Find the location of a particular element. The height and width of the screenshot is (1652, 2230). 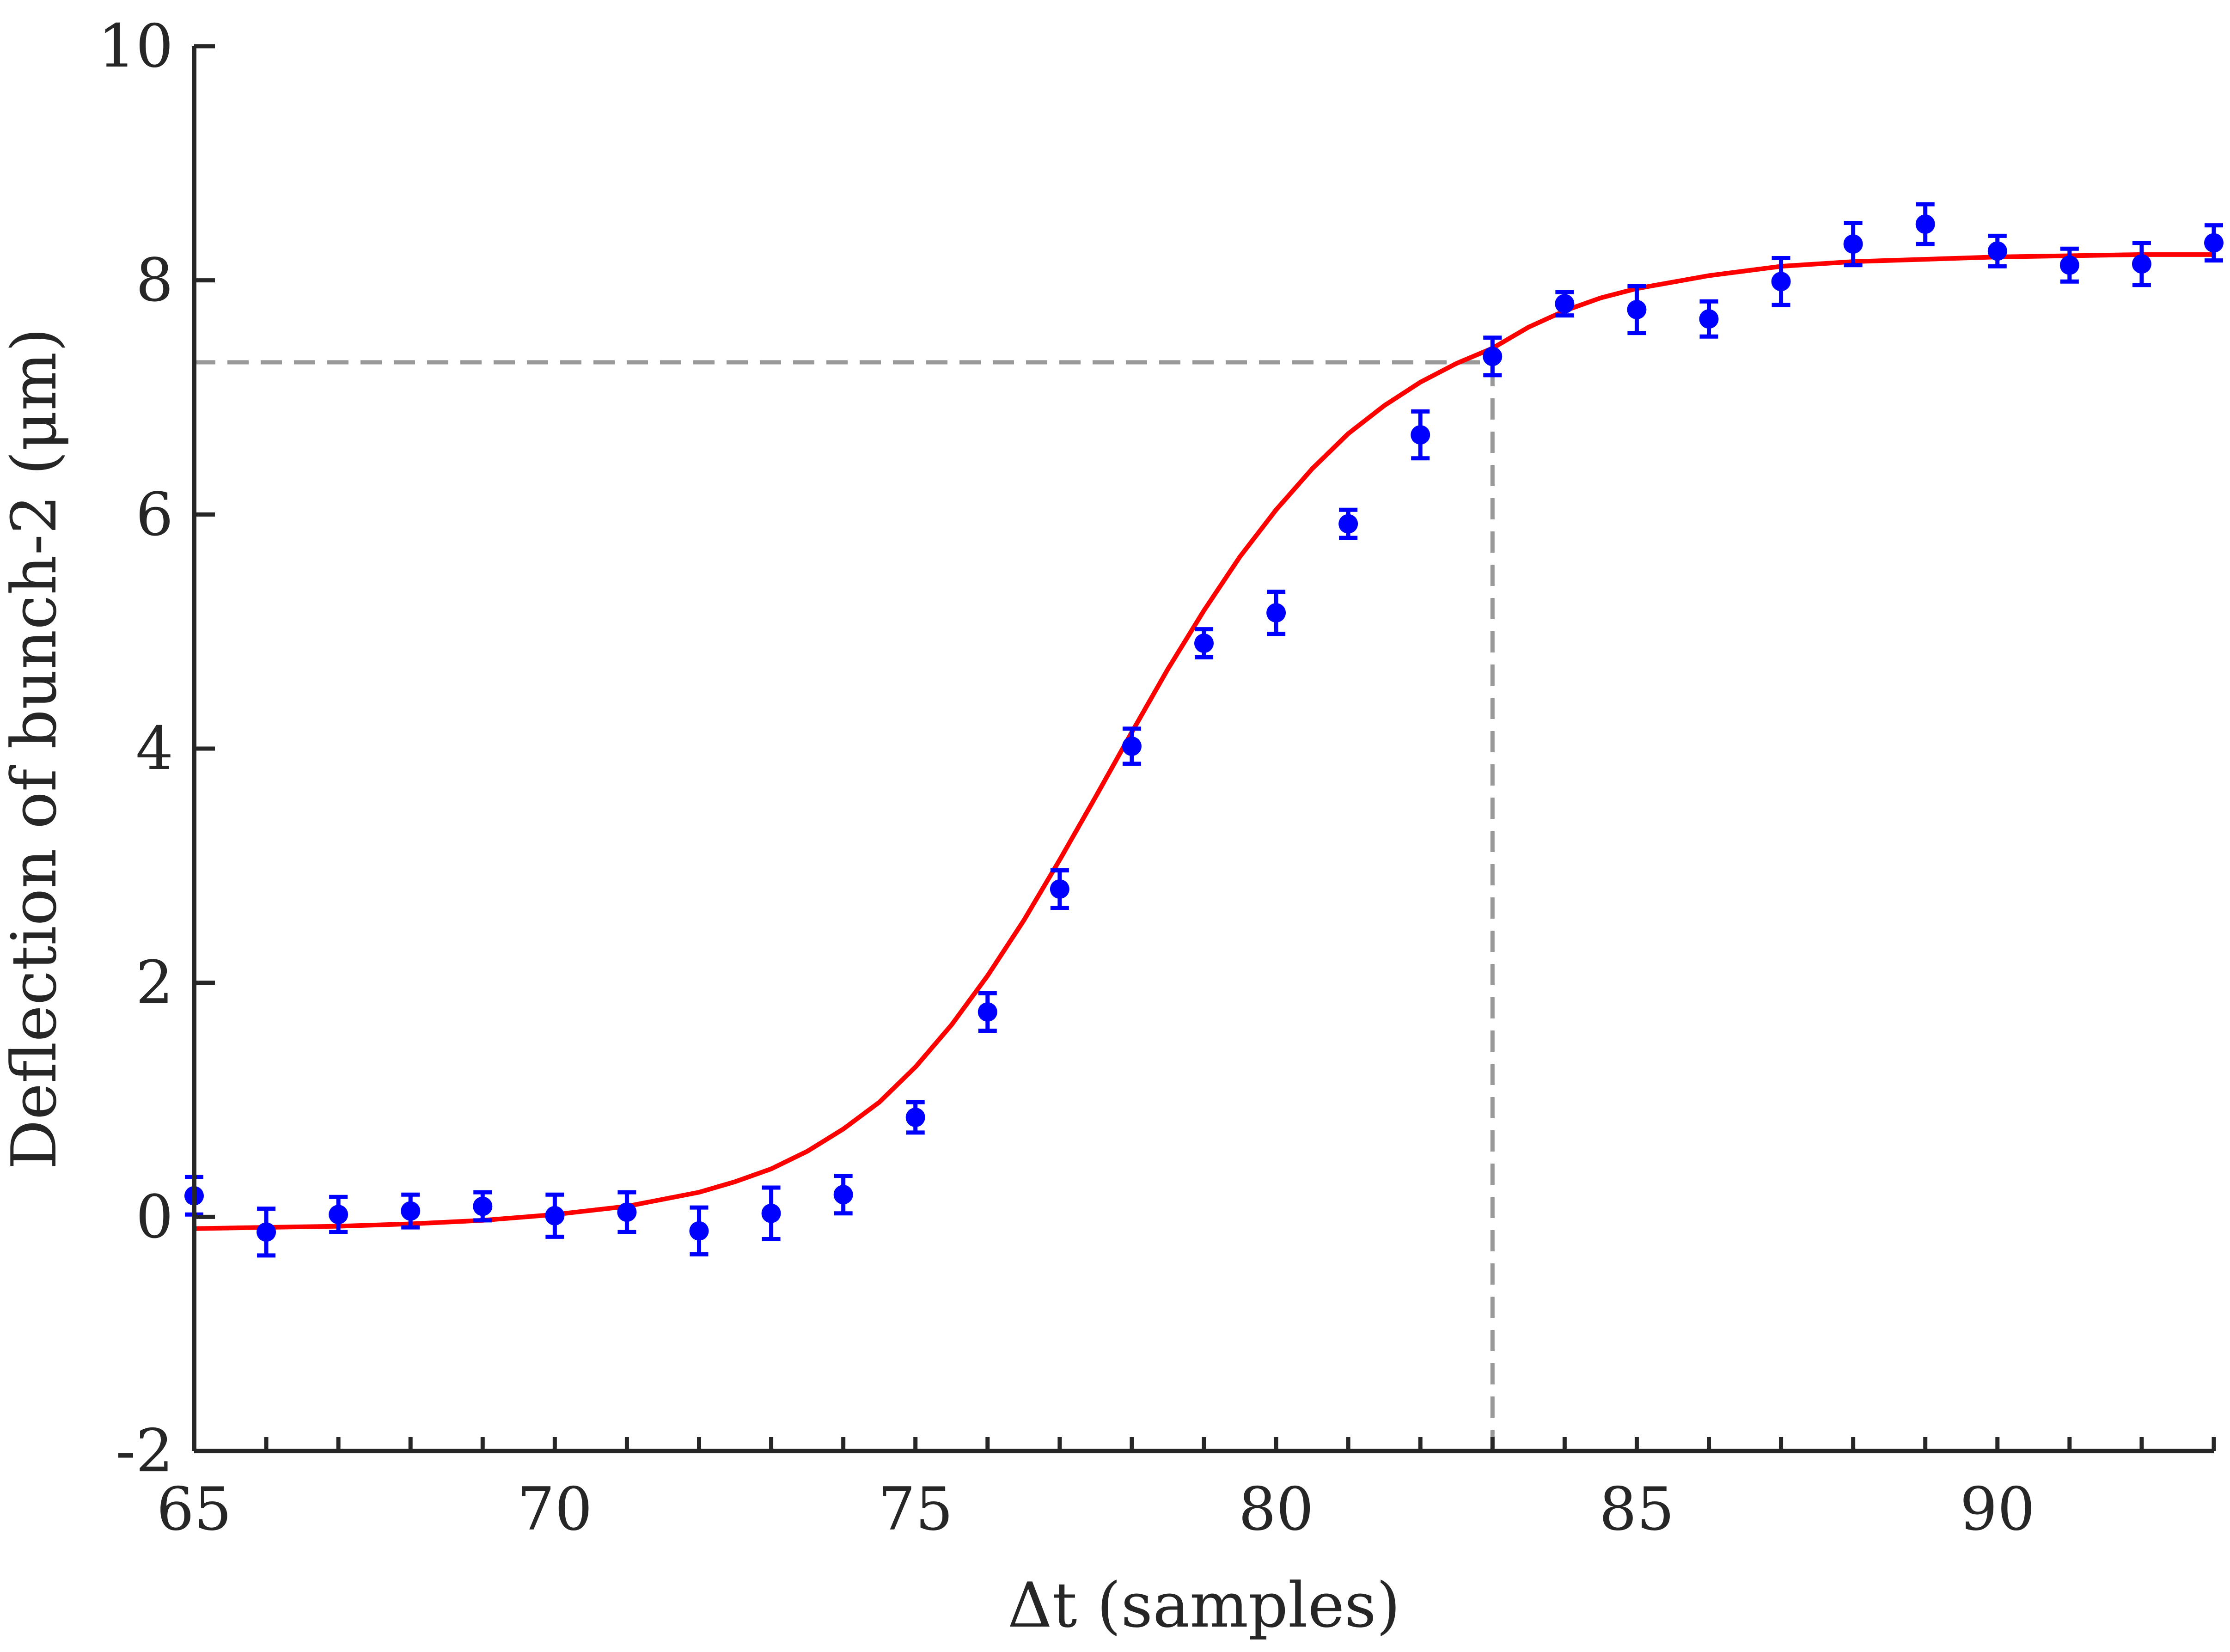

y-tick-label: 2 is located at coordinates (154, 983).